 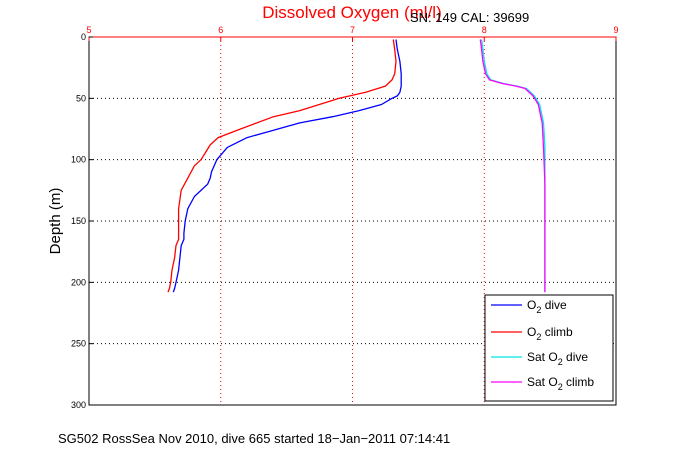 I want to click on y-tick-label: 100, so click(x=78, y=160).